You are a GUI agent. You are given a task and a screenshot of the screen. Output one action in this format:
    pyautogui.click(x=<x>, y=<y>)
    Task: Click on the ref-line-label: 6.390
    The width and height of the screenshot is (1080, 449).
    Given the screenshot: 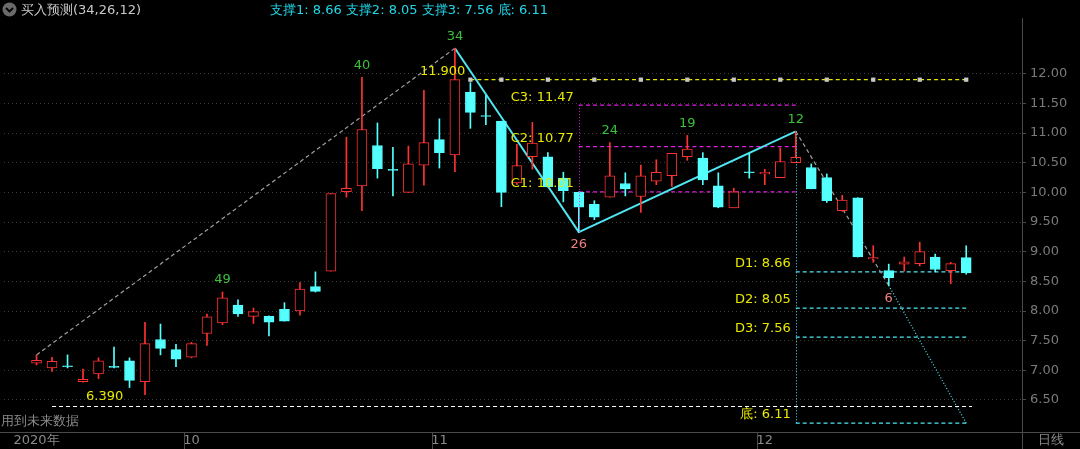 What is the action you would take?
    pyautogui.click(x=105, y=395)
    